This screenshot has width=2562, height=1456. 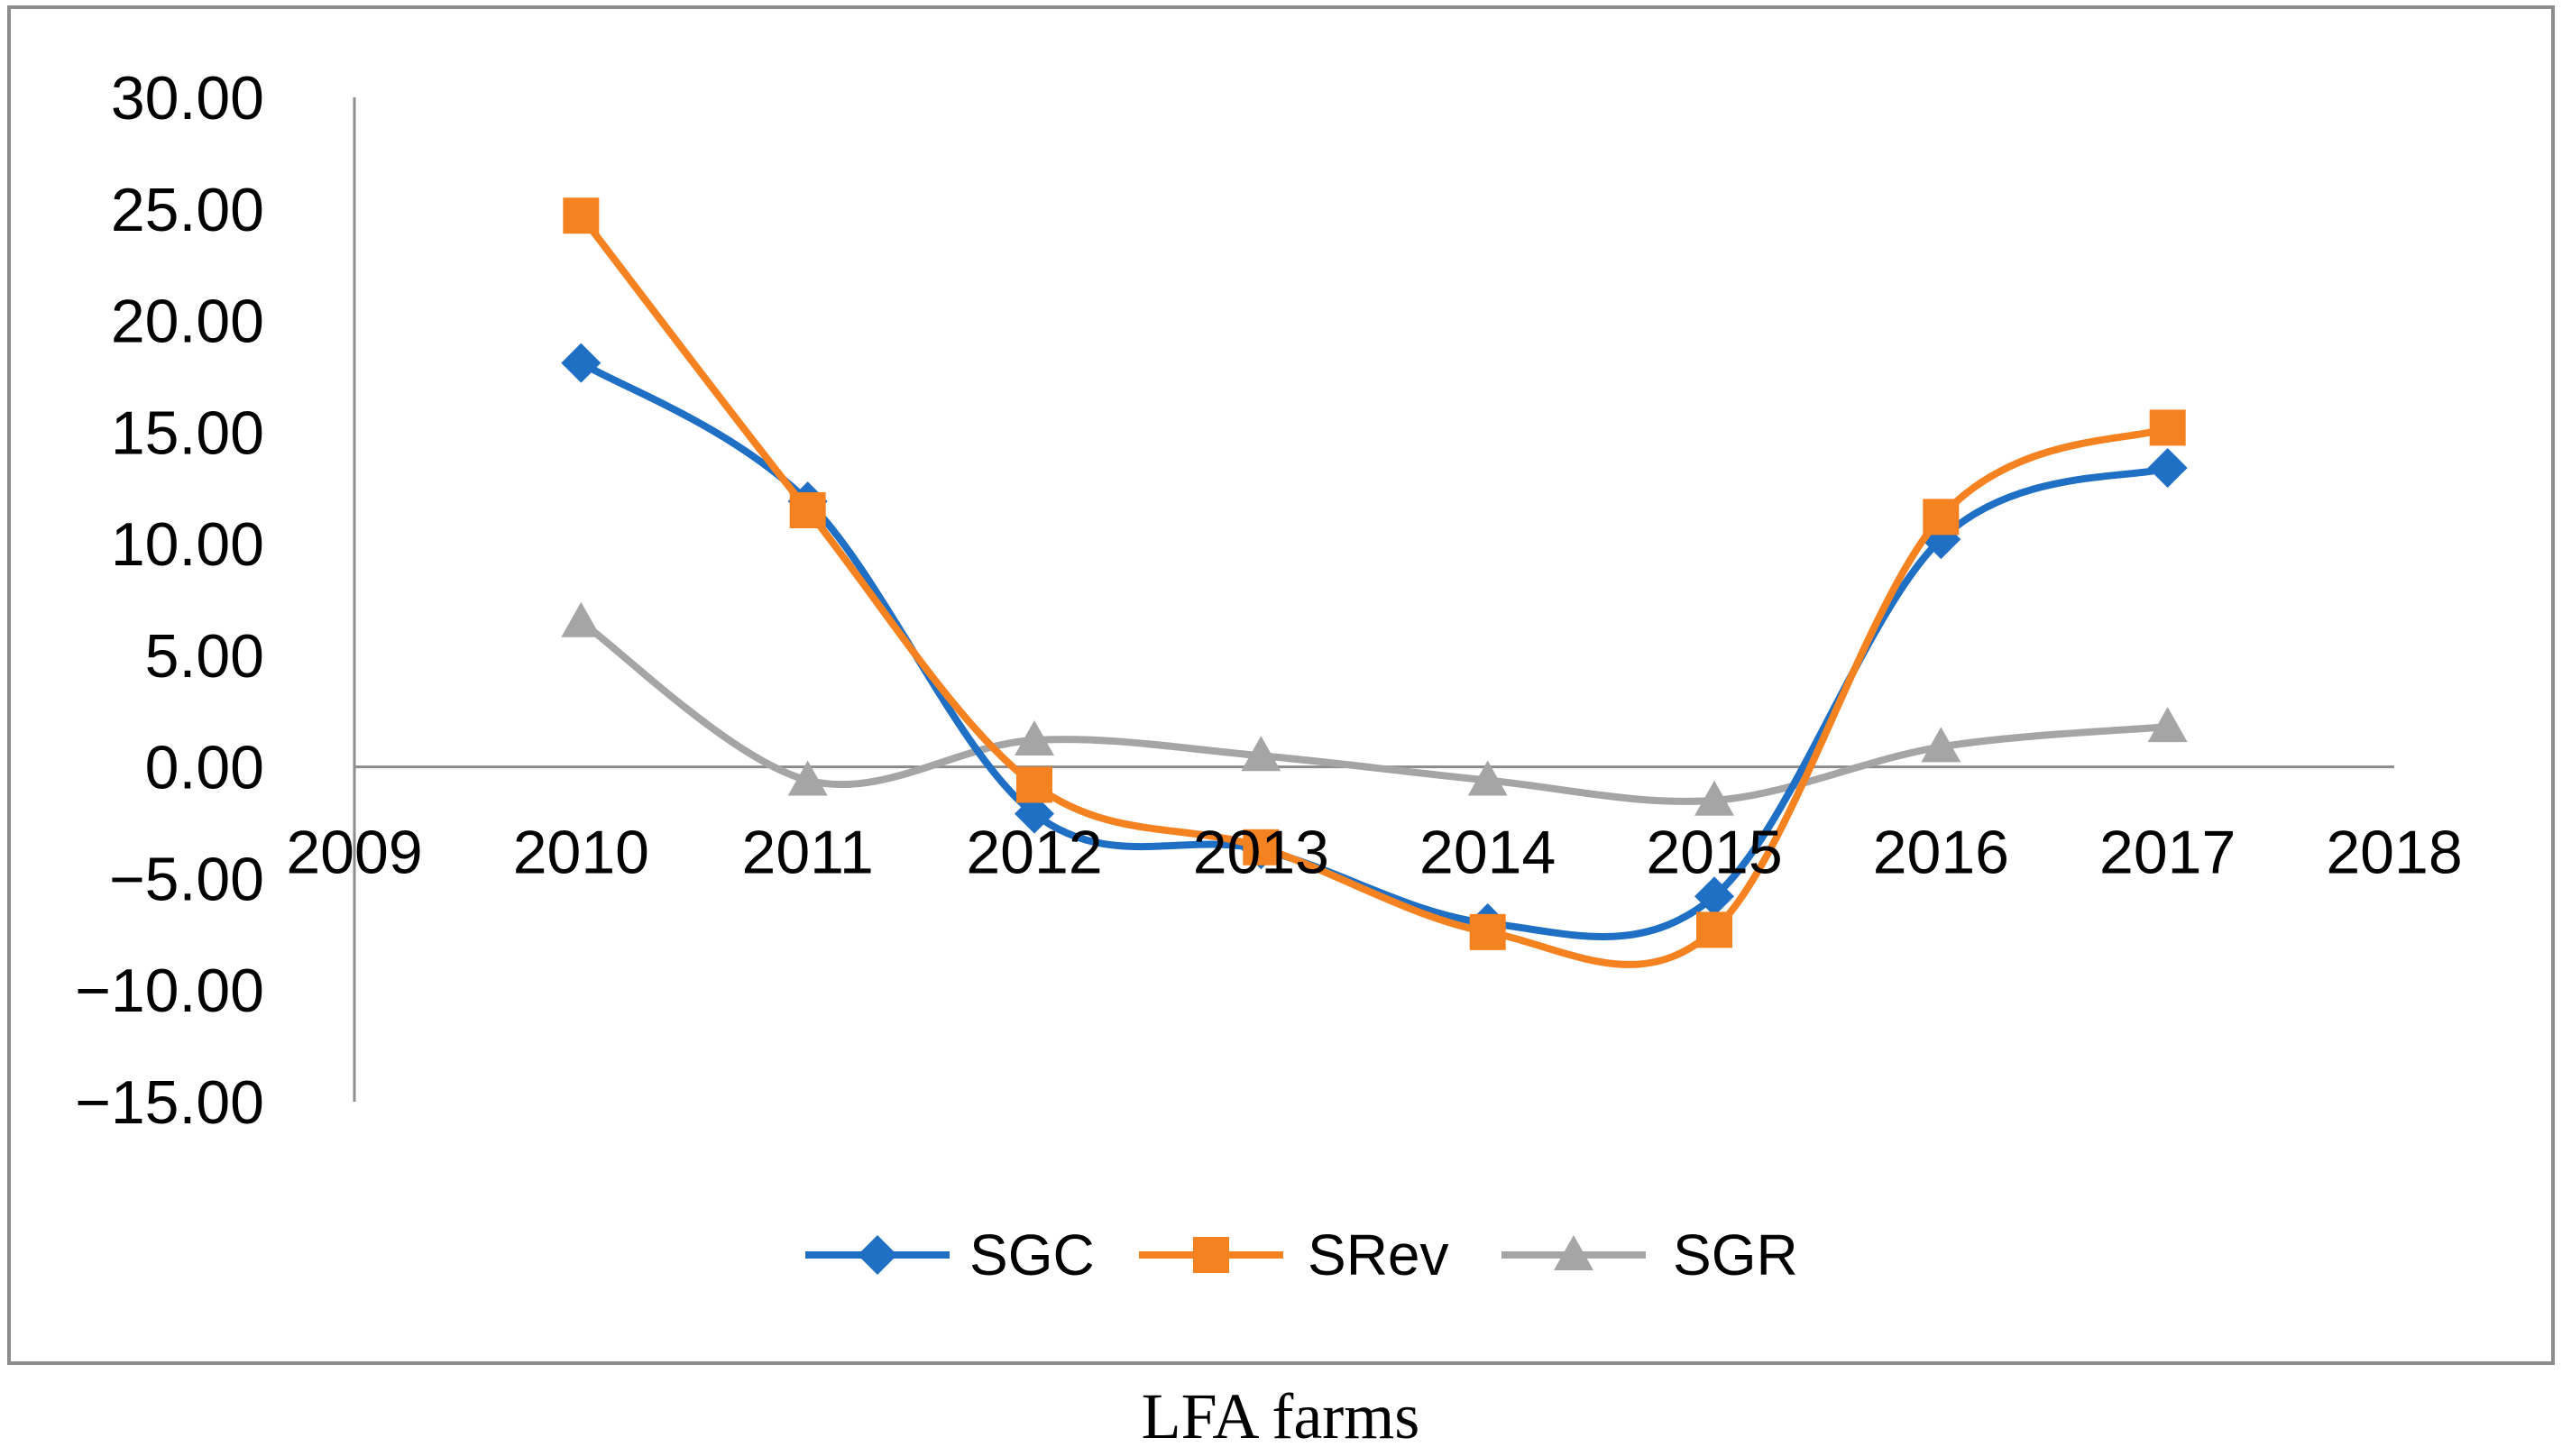 I want to click on x-tick-label: 2010, so click(x=581, y=853).